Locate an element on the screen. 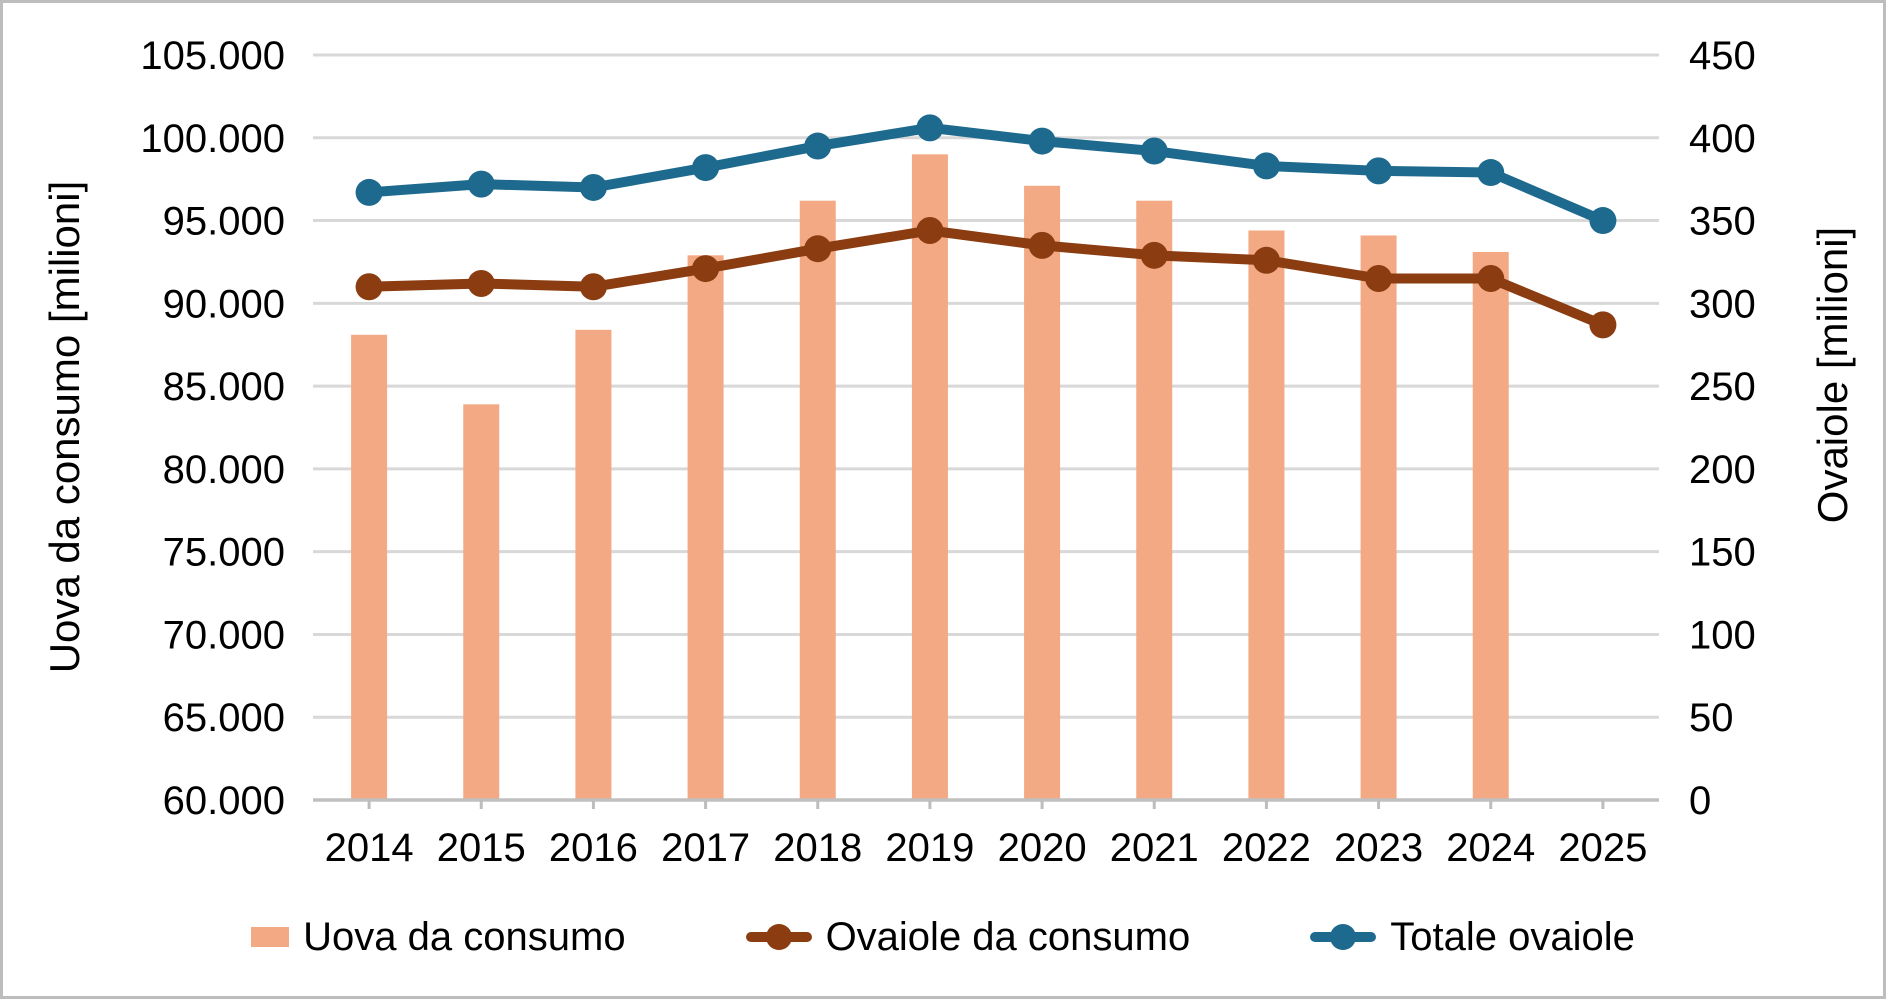 This screenshot has height=999, width=1886. left-axis-tick-label: 65.000 is located at coordinates (224, 718).